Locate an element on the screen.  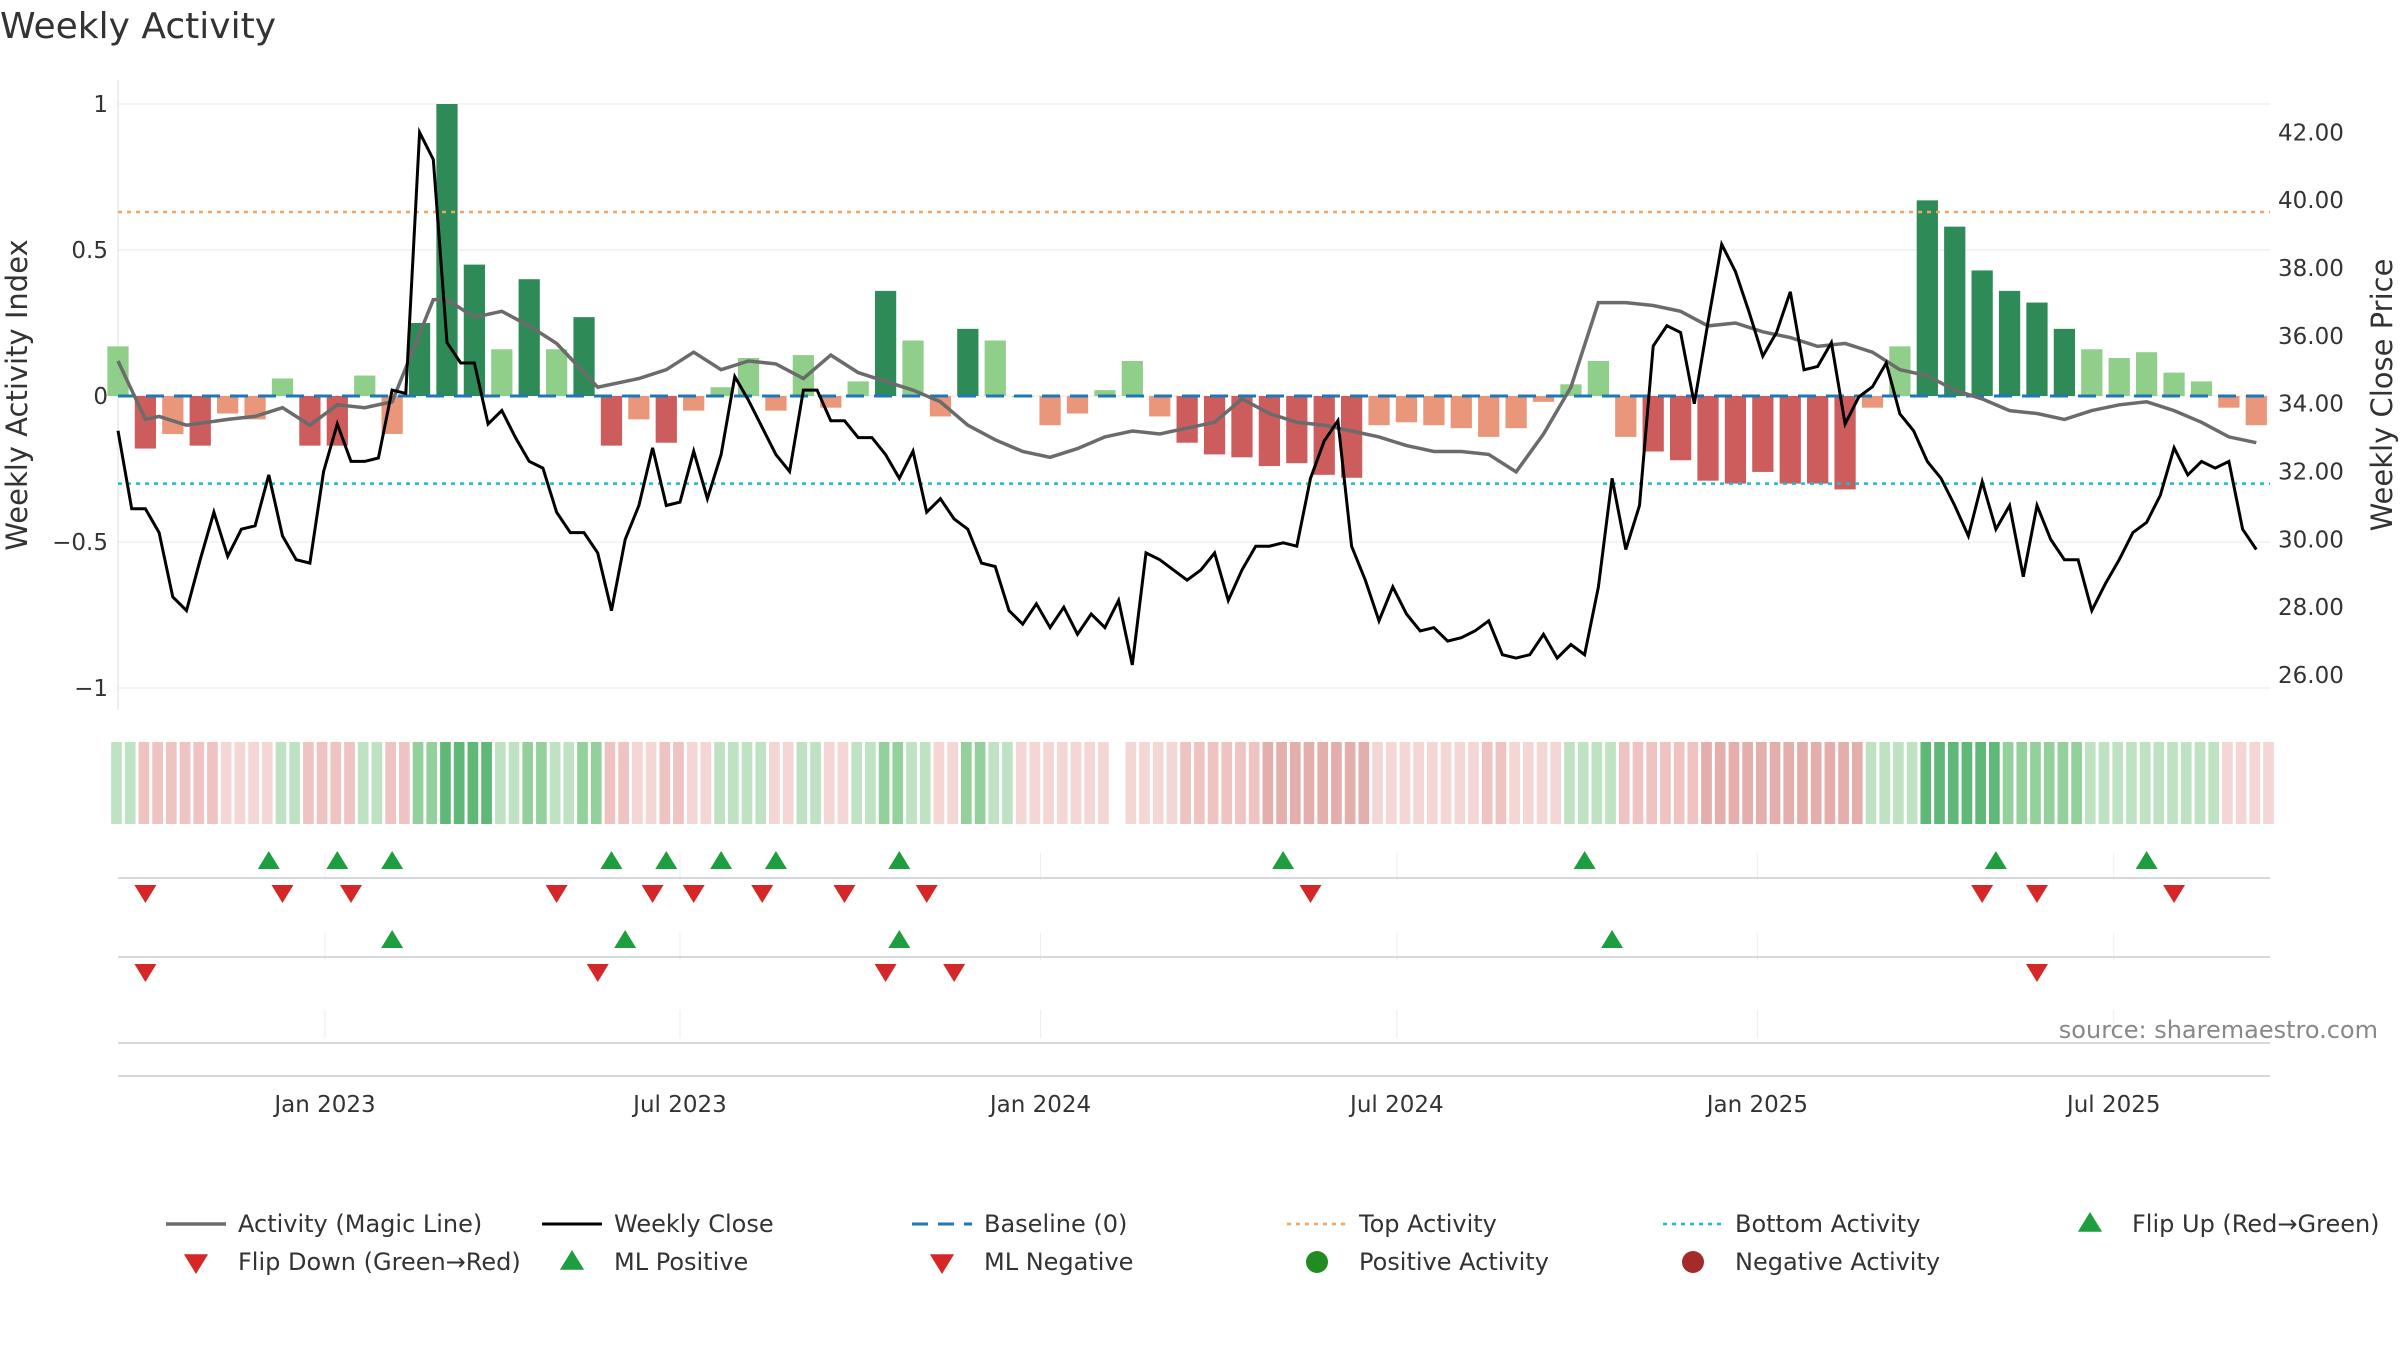
y2-tick-label: 34.00 is located at coordinates (2311, 405).